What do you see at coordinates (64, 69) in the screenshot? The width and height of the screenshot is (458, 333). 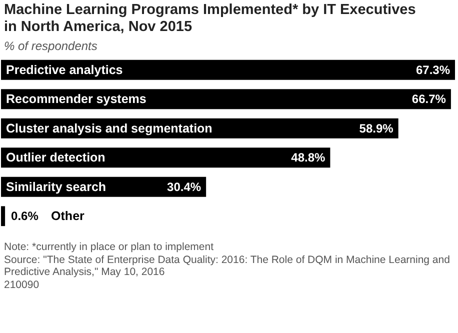 I see `y-tick-label: Predictive analytics` at bounding box center [64, 69].